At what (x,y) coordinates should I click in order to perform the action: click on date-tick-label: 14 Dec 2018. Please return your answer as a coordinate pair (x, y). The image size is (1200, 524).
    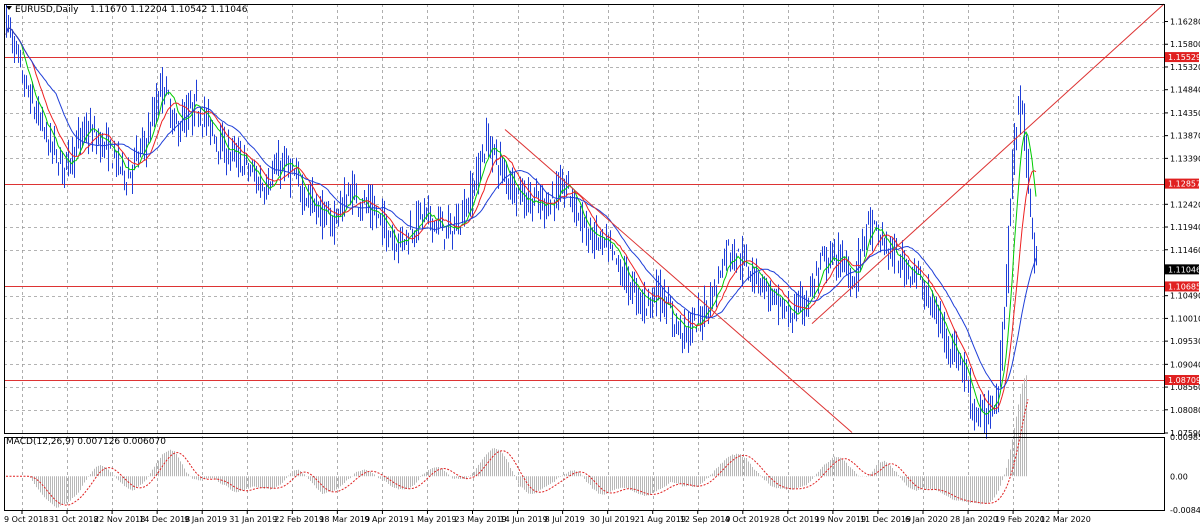
    Looking at the image, I should click on (164, 519).